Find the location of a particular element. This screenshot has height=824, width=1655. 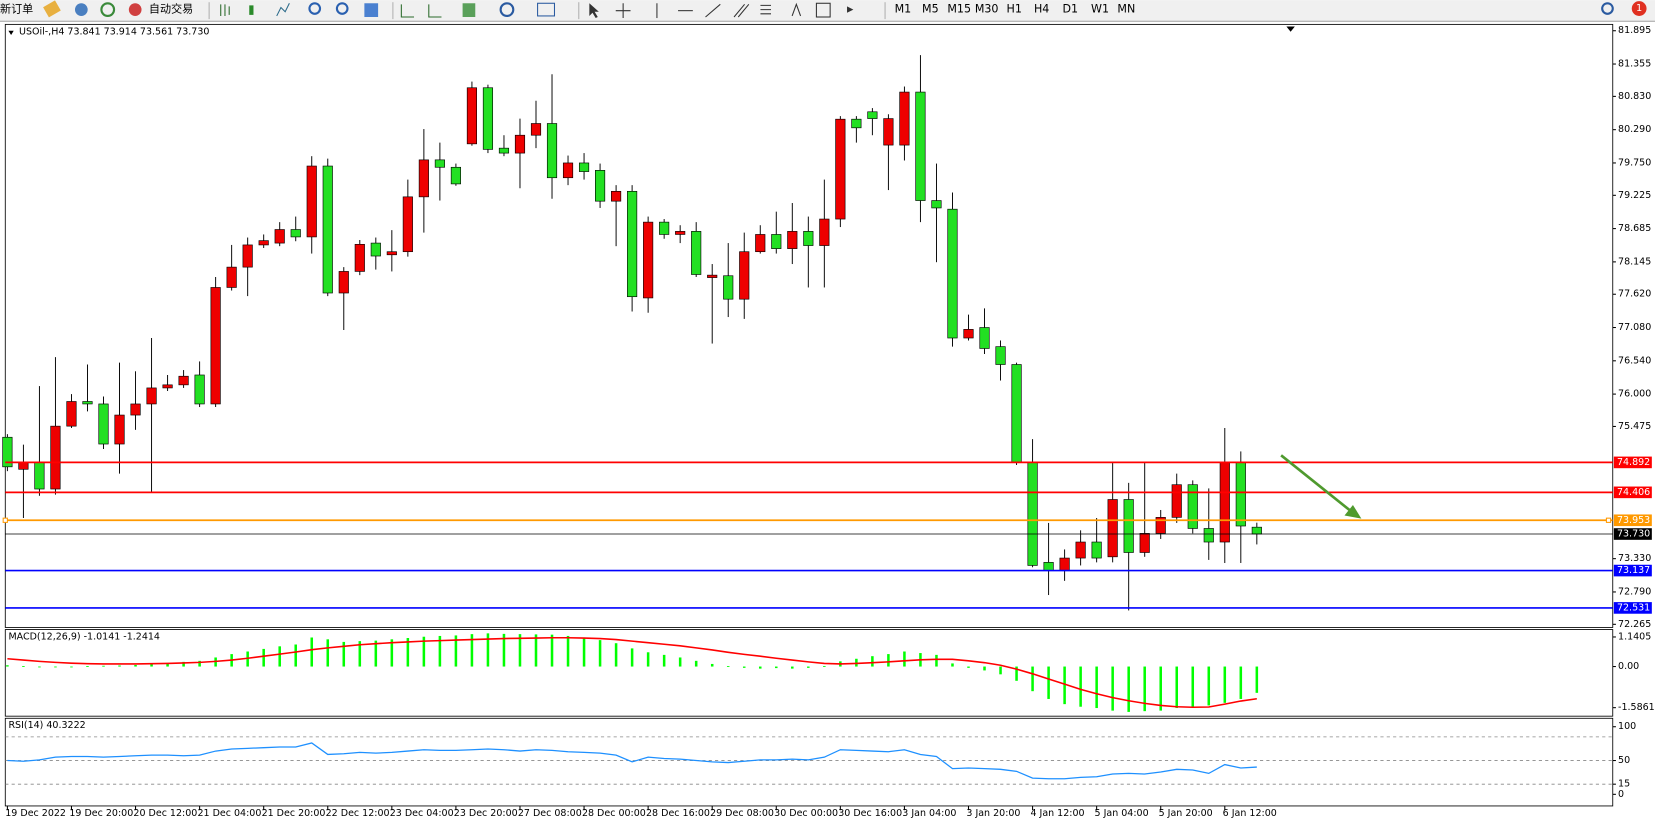

shift-marker is located at coordinates (1290, 29).